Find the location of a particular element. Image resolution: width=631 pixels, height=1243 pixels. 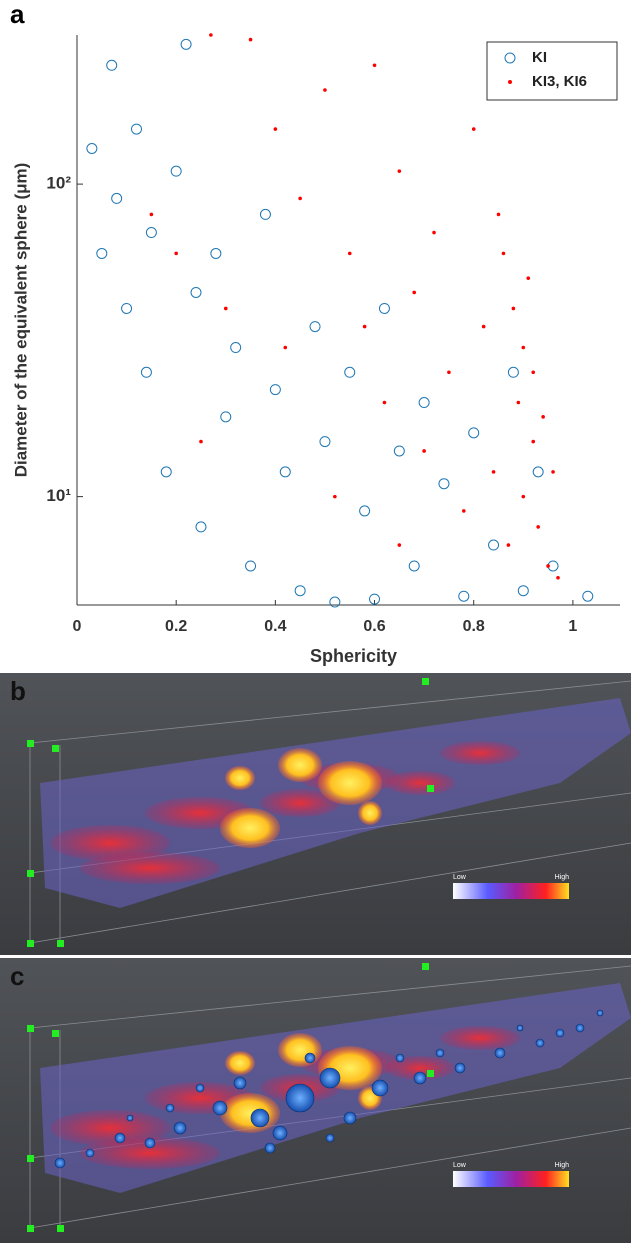

panel-label: c is located at coordinates (17, 976).